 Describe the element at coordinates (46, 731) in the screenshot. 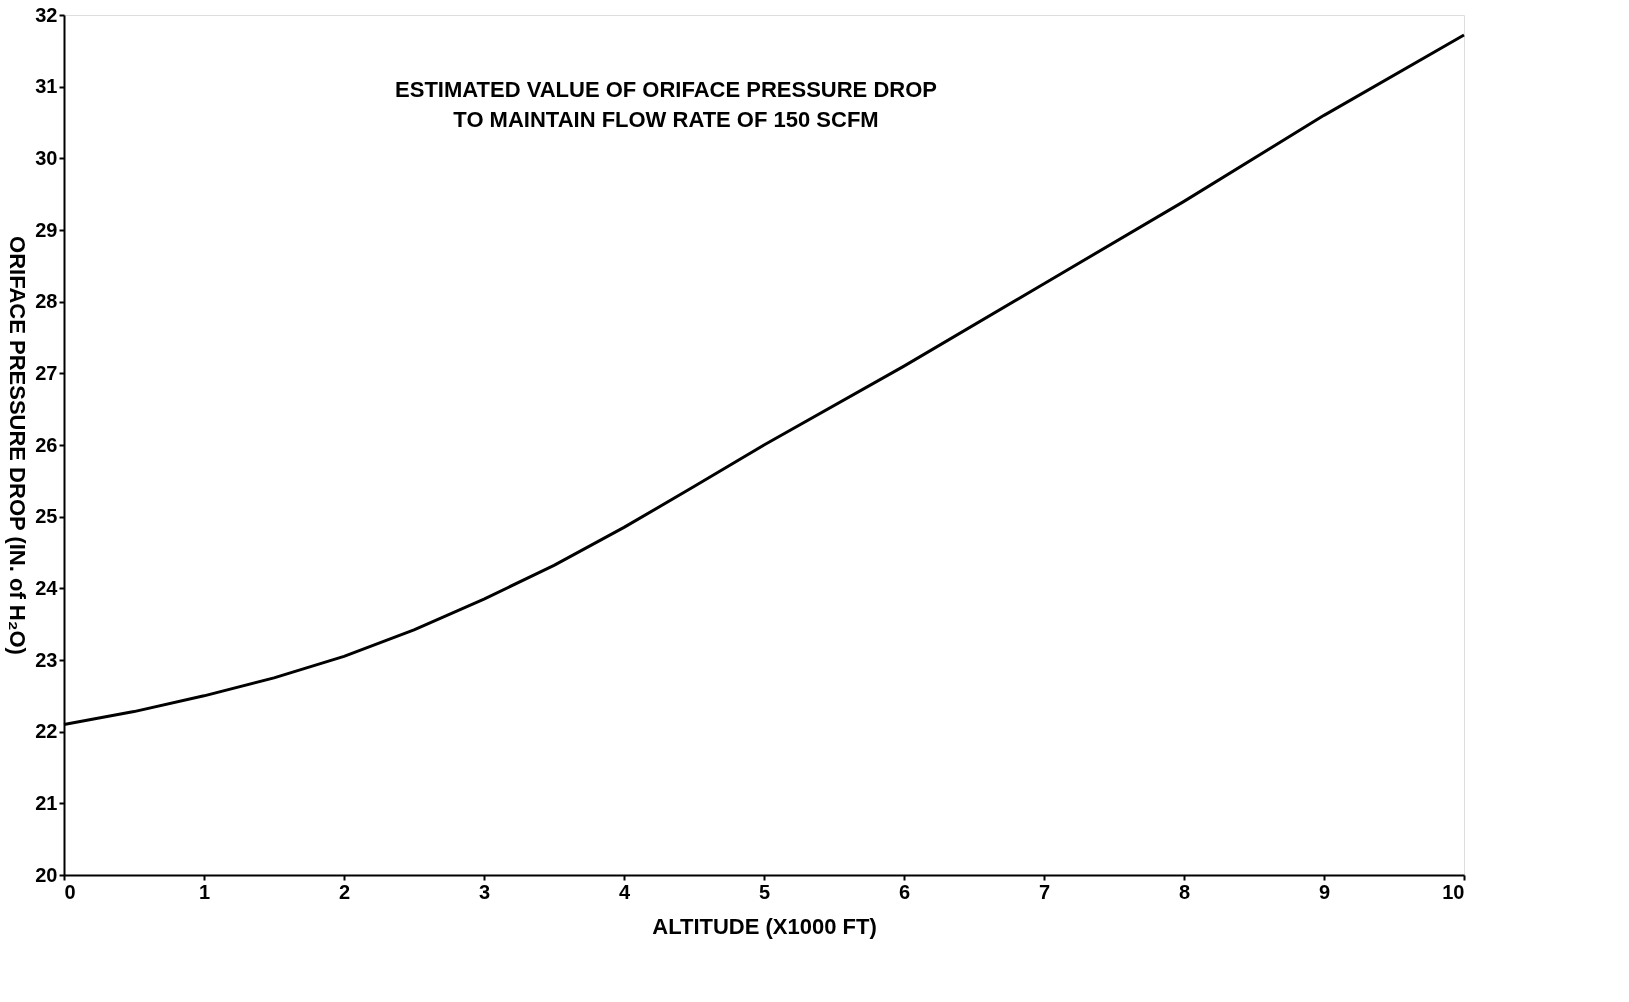

I see `y-tick-label: 22` at that location.